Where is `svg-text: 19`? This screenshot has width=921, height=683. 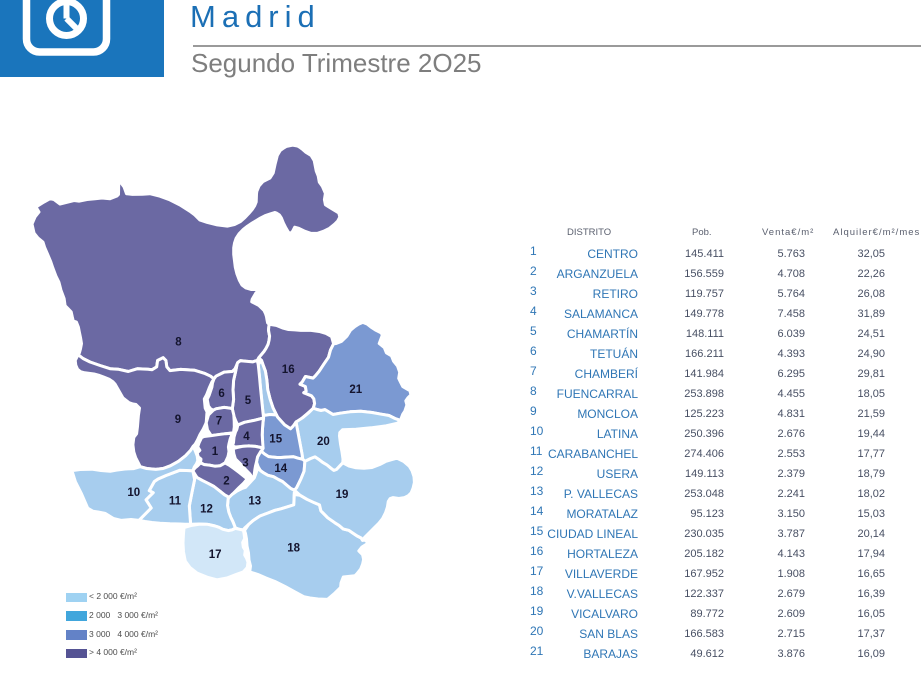 svg-text: 19 is located at coordinates (342, 495).